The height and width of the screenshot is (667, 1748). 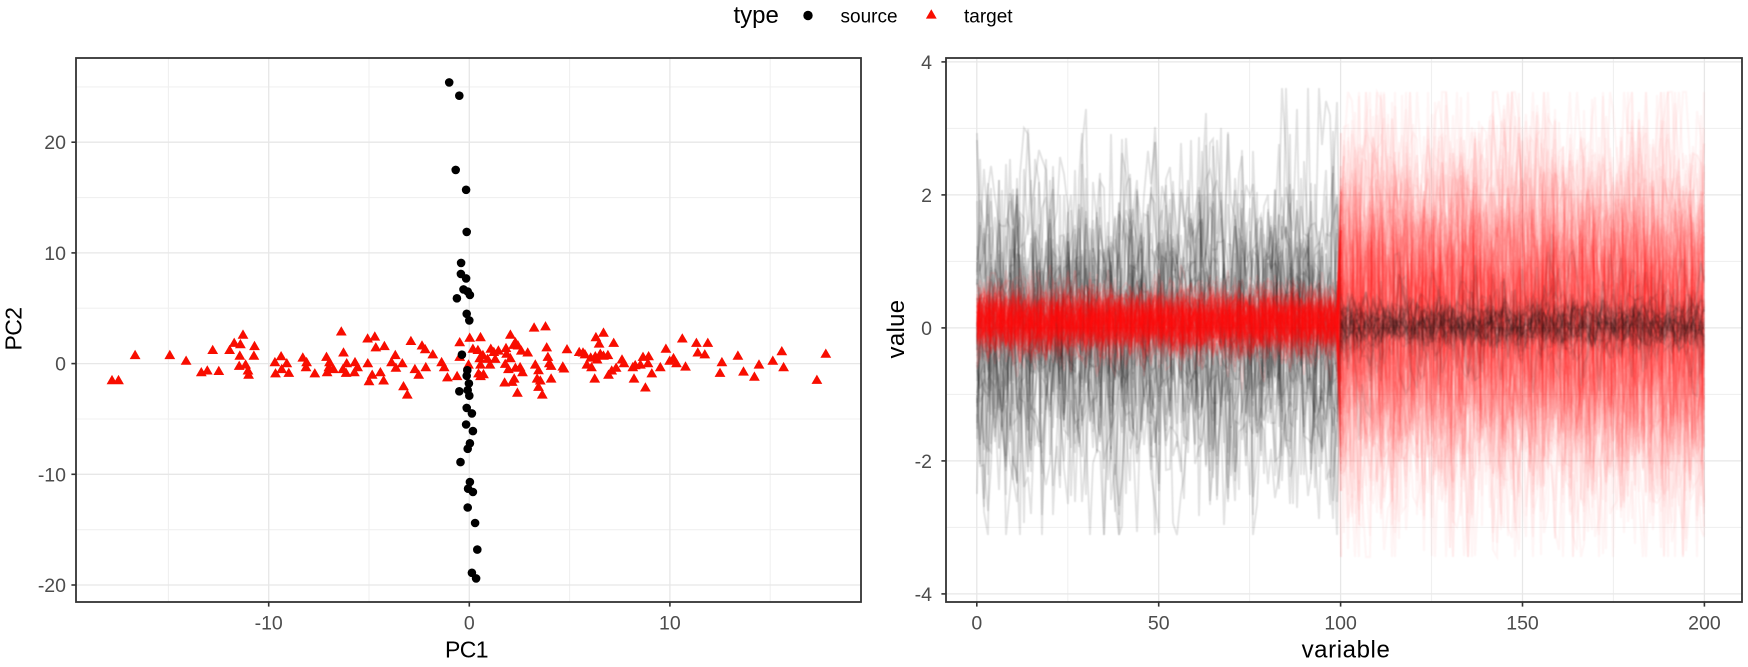 What do you see at coordinates (1522, 624) in the screenshot?
I see `svg-text: 150` at bounding box center [1522, 624].